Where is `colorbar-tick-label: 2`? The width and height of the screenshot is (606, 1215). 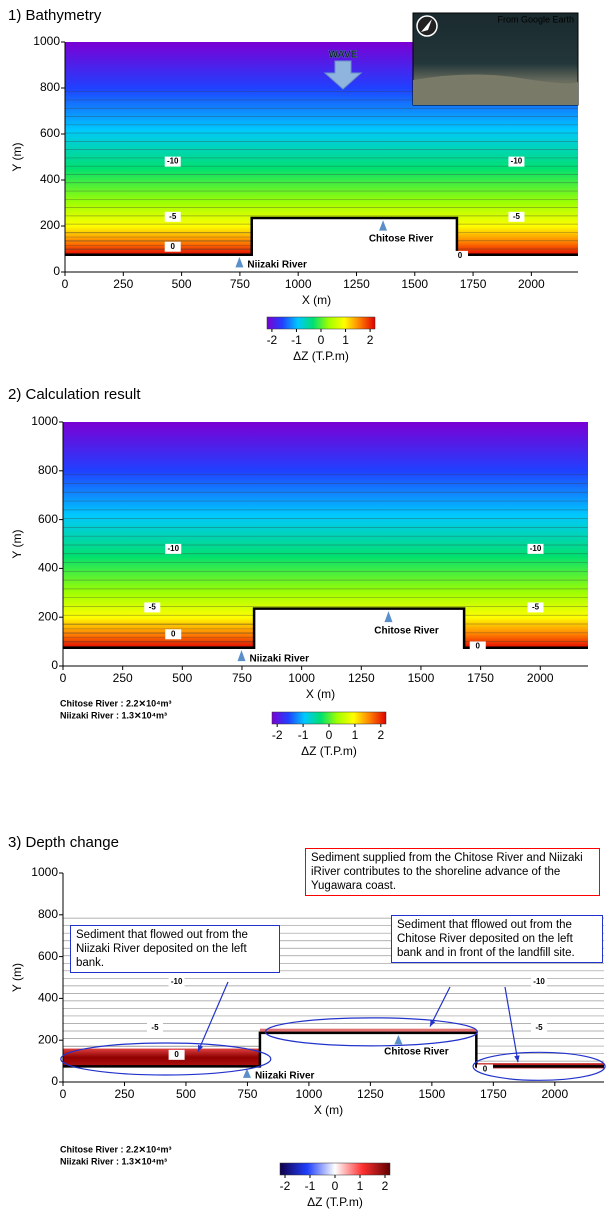 colorbar-tick-label: 2 is located at coordinates (370, 340).